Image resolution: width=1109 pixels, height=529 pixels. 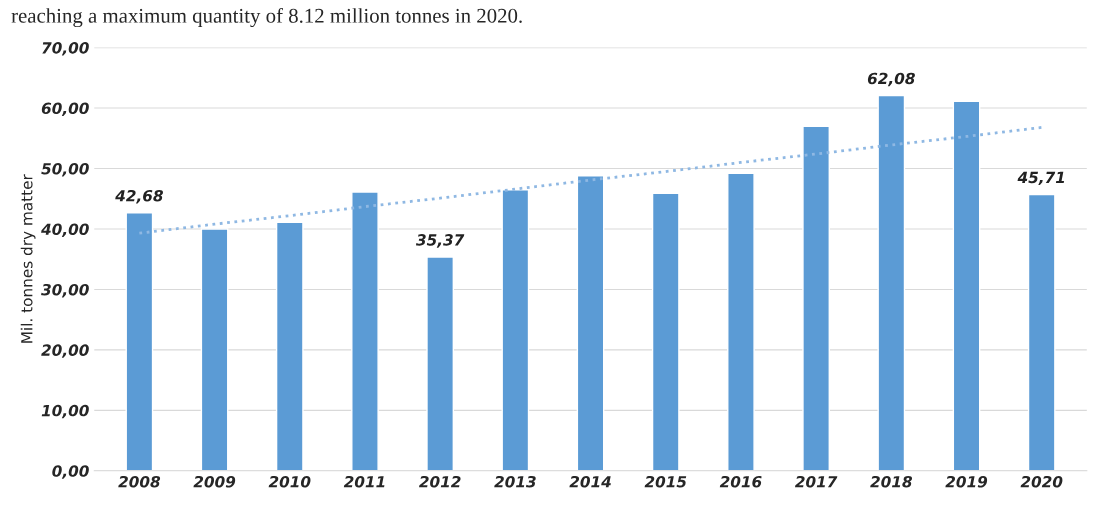 What do you see at coordinates (70, 472) in the screenshot?
I see `y-tick-label: 0,00` at bounding box center [70, 472].